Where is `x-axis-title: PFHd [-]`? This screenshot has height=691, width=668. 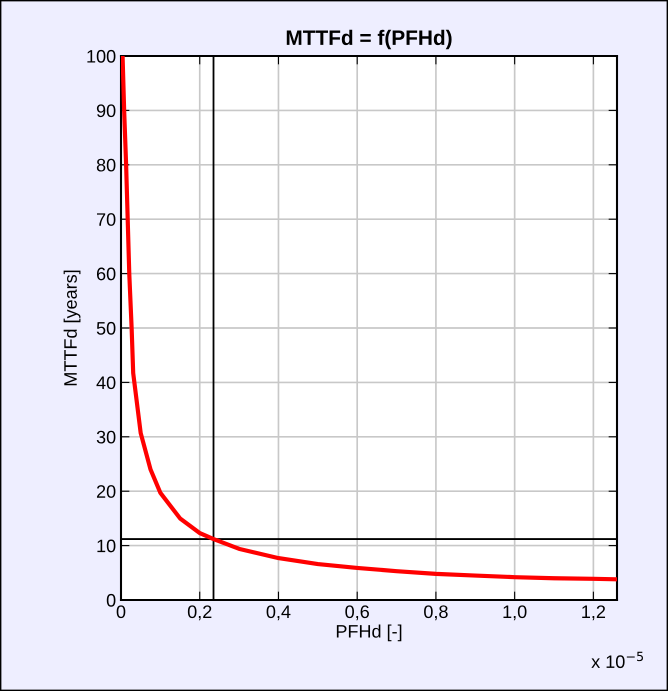
x-axis-title: PFHd [-] is located at coordinates (369, 633).